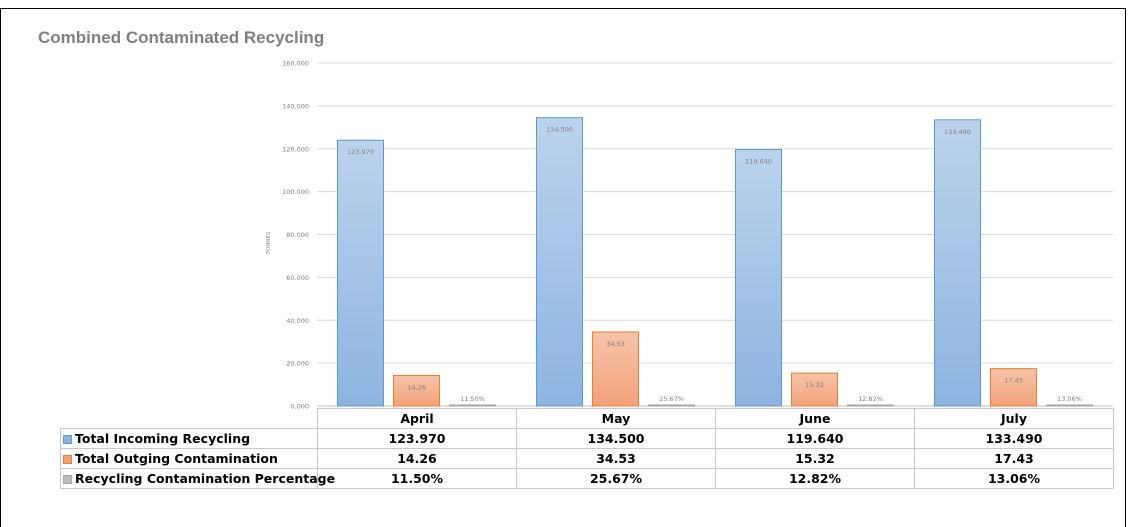 This screenshot has height=527, width=1133. What do you see at coordinates (671, 399) in the screenshot?
I see `data-label: 25.67%` at bounding box center [671, 399].